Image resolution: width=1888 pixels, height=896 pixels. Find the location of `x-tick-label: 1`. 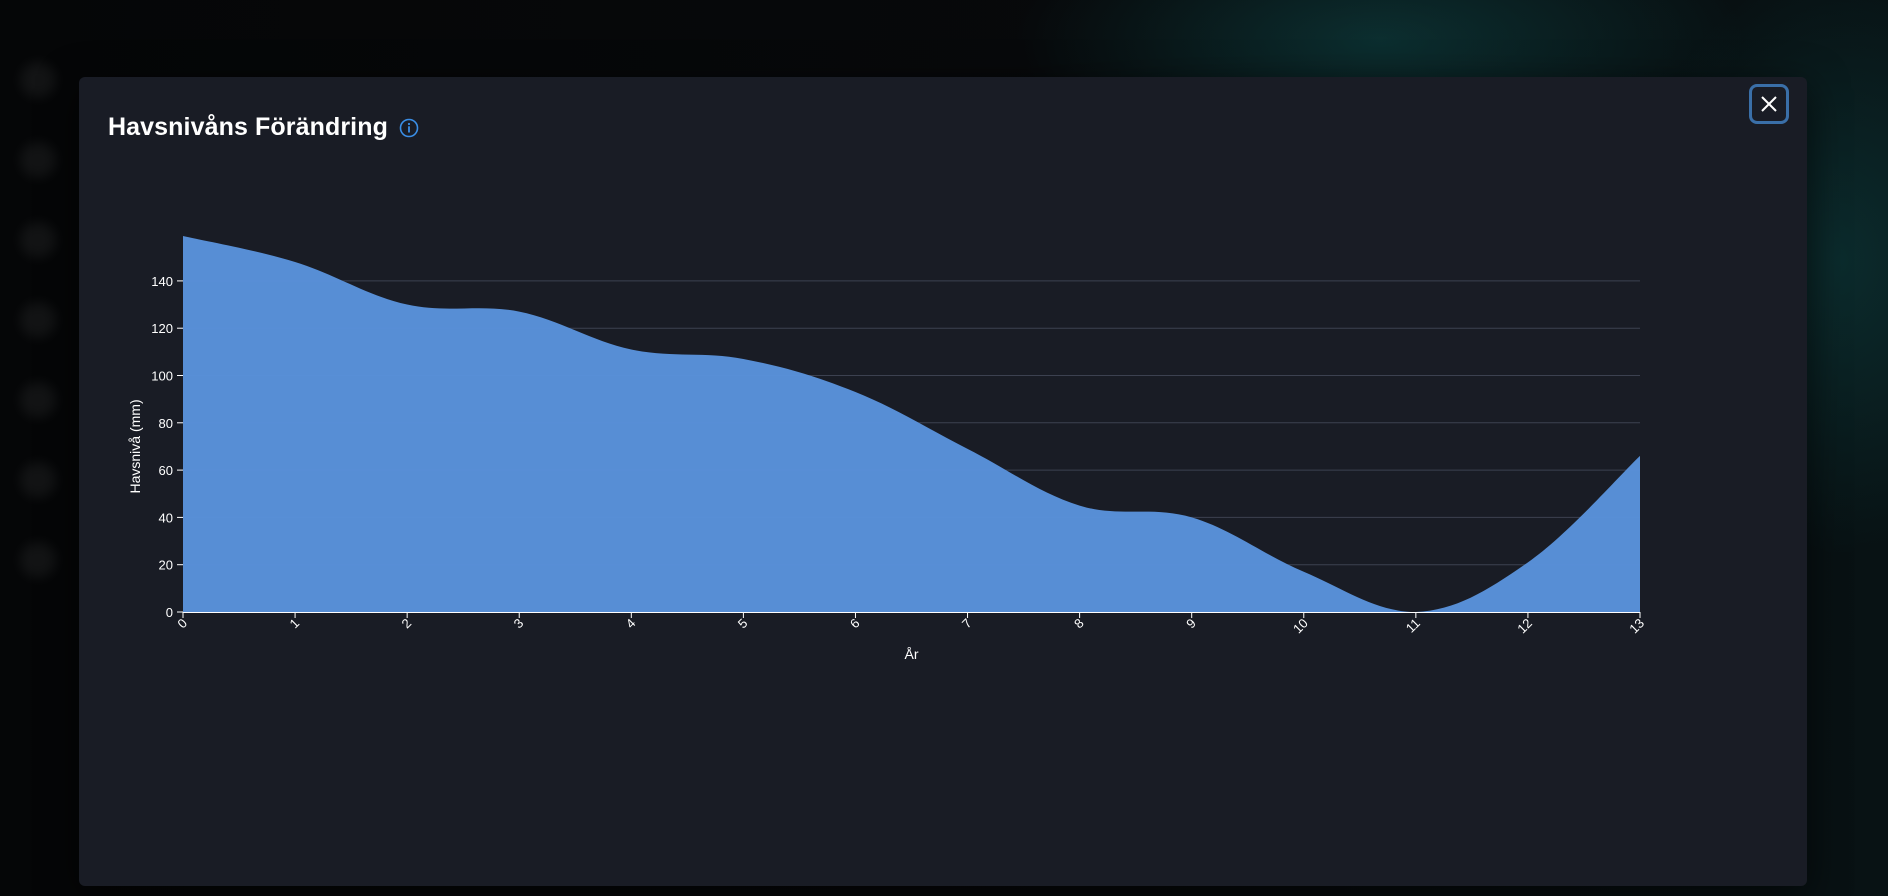

x-tick-label: 1 is located at coordinates (294, 624).